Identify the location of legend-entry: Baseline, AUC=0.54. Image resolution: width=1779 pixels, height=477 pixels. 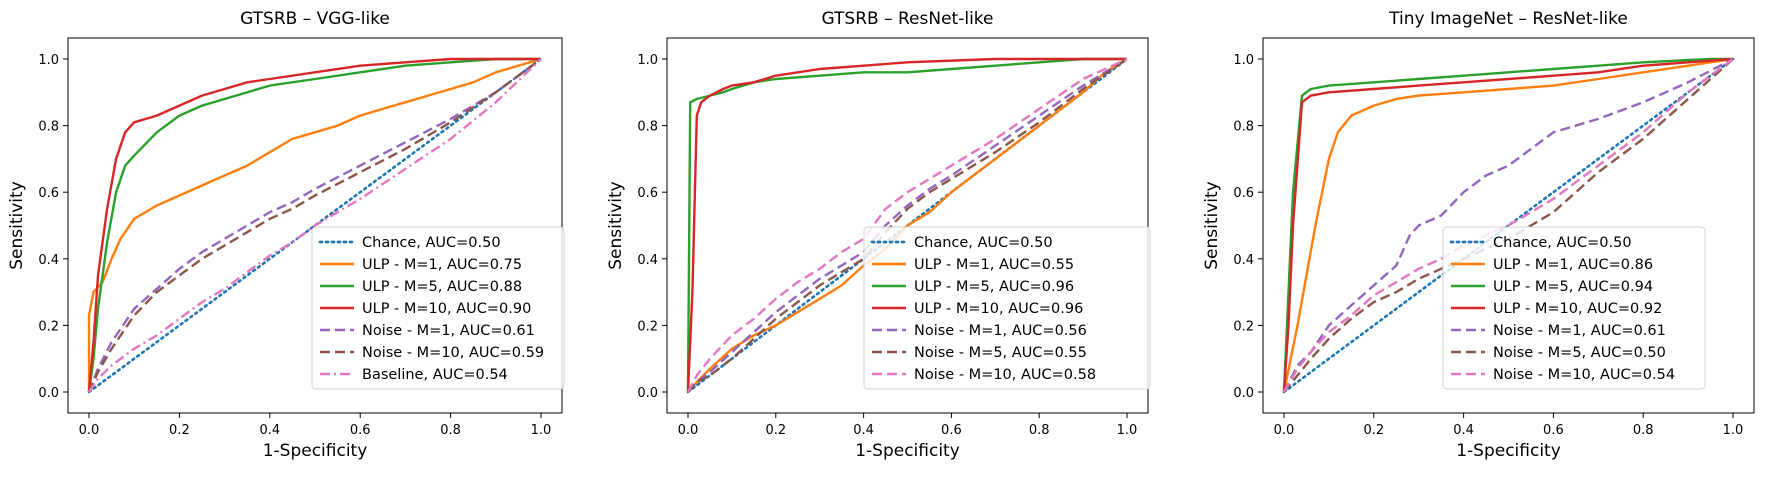
(435, 375).